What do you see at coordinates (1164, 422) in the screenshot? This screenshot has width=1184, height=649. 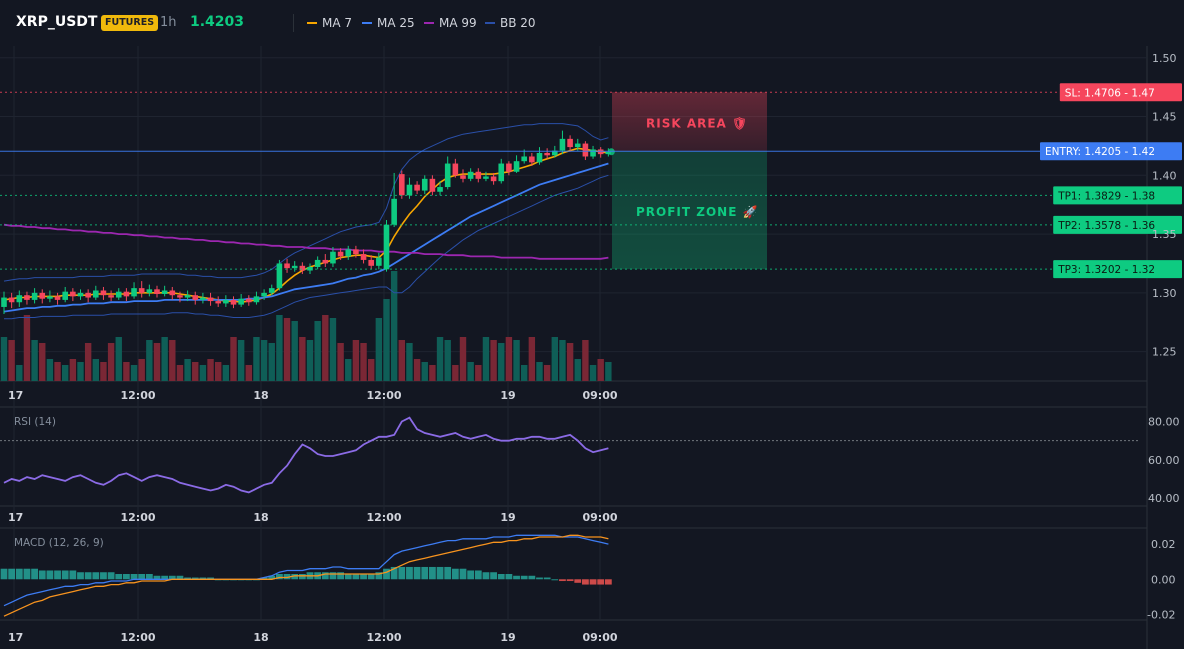 I see `rsi-tick-label: 80.00` at bounding box center [1164, 422].